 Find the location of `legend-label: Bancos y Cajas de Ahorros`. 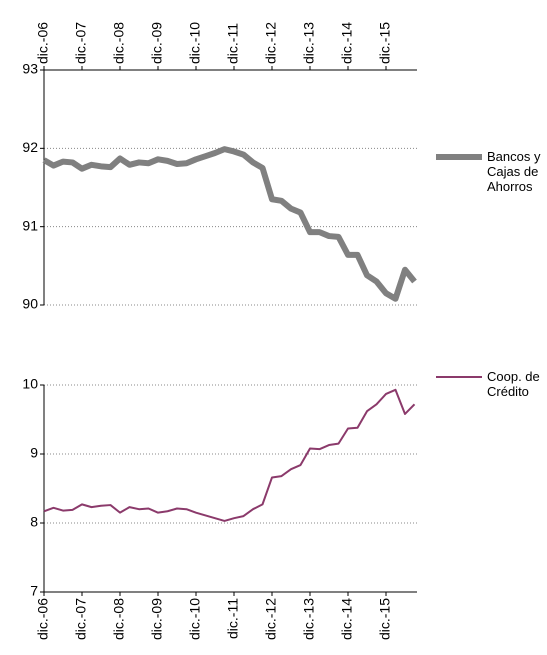

legend-label: Bancos y Cajas de Ahorros is located at coordinates (514, 171).